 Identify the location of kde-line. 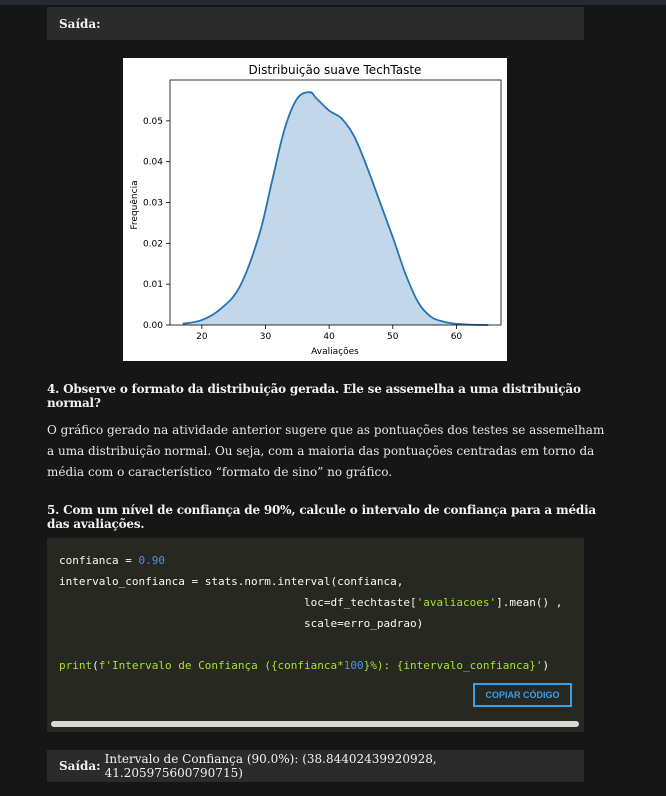
(335, 208).